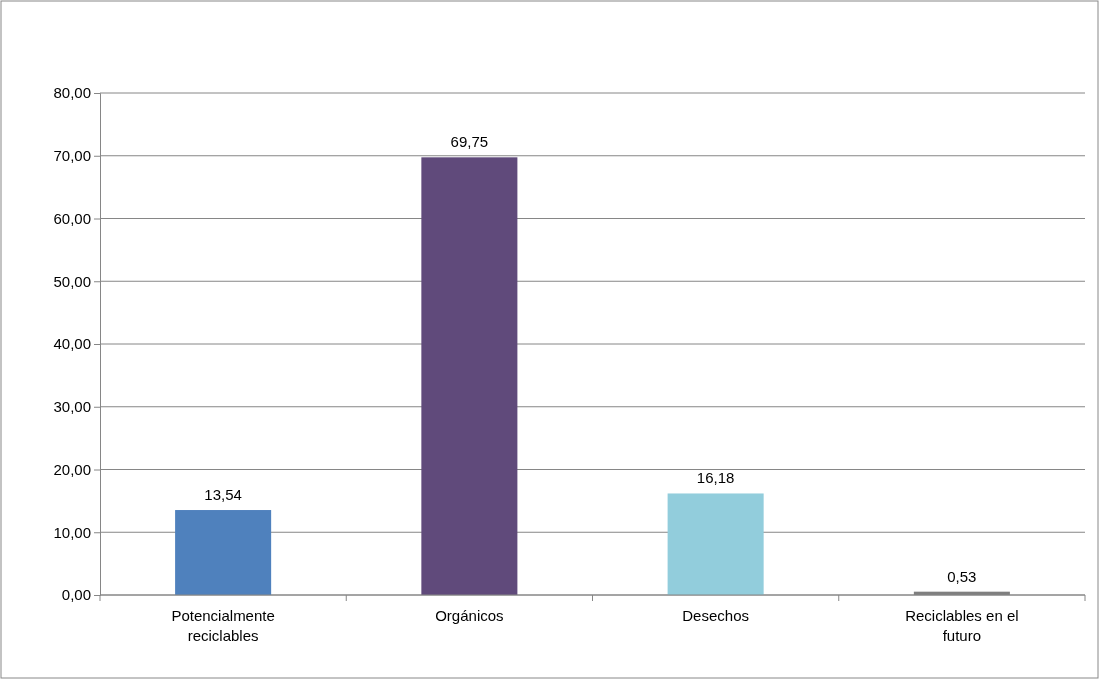 The image size is (1102, 681). Describe the element at coordinates (72, 281) in the screenshot. I see `y-tick-label: 50,00` at that location.